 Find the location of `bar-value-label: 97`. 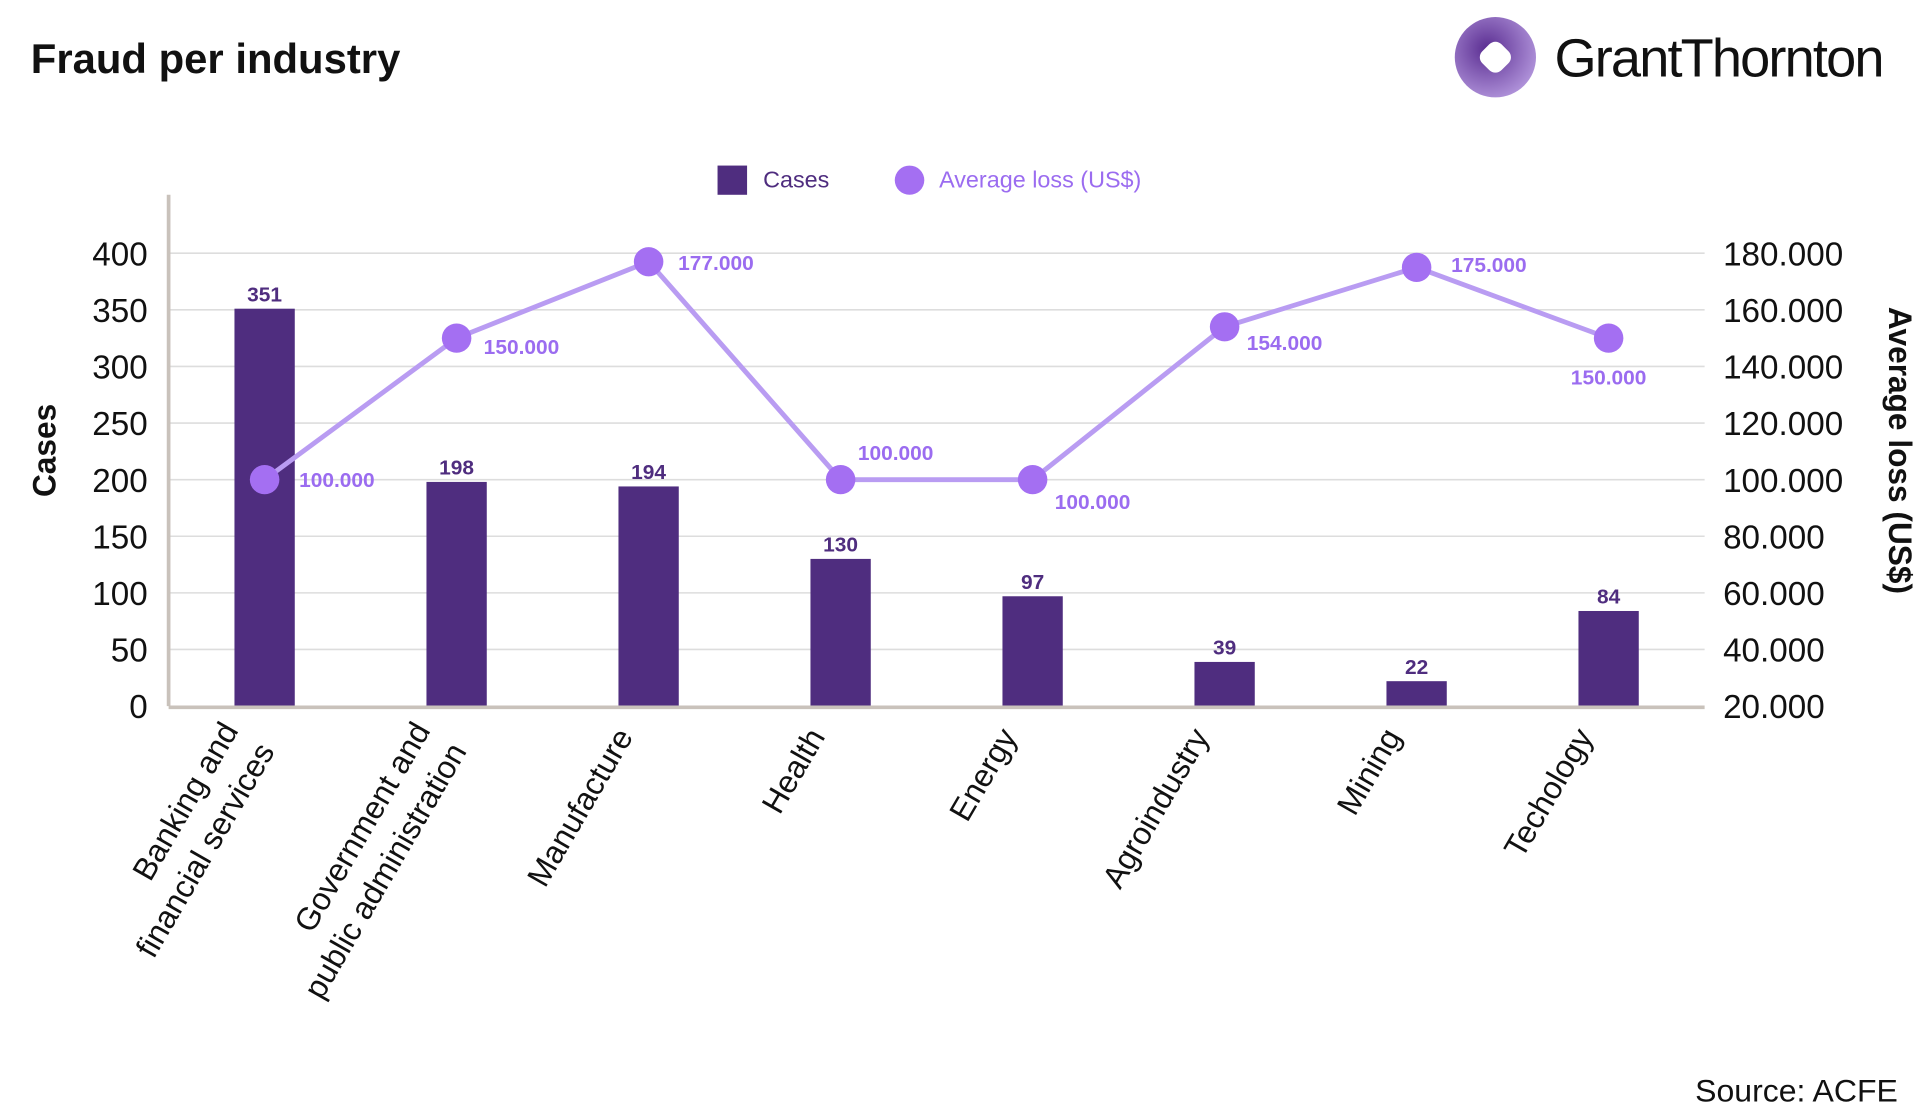

bar-value-label: 97 is located at coordinates (1032, 582).